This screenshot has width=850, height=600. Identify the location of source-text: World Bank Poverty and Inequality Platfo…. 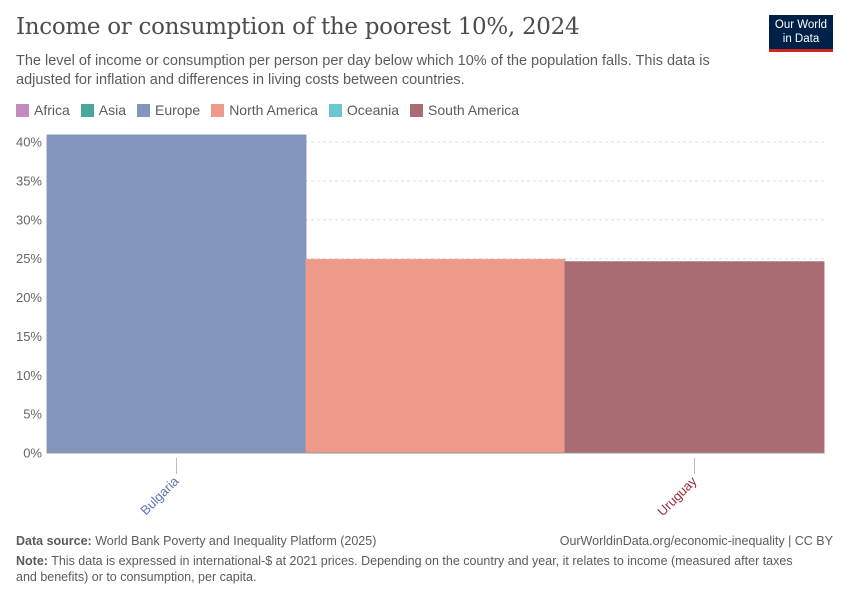
(236, 541).